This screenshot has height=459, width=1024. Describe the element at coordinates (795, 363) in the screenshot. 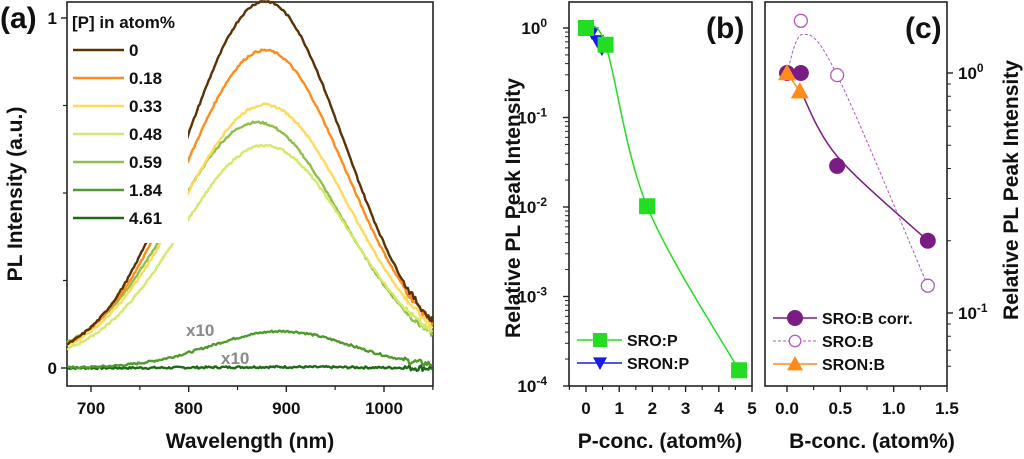

I see `legend-marker-SRON:B` at that location.